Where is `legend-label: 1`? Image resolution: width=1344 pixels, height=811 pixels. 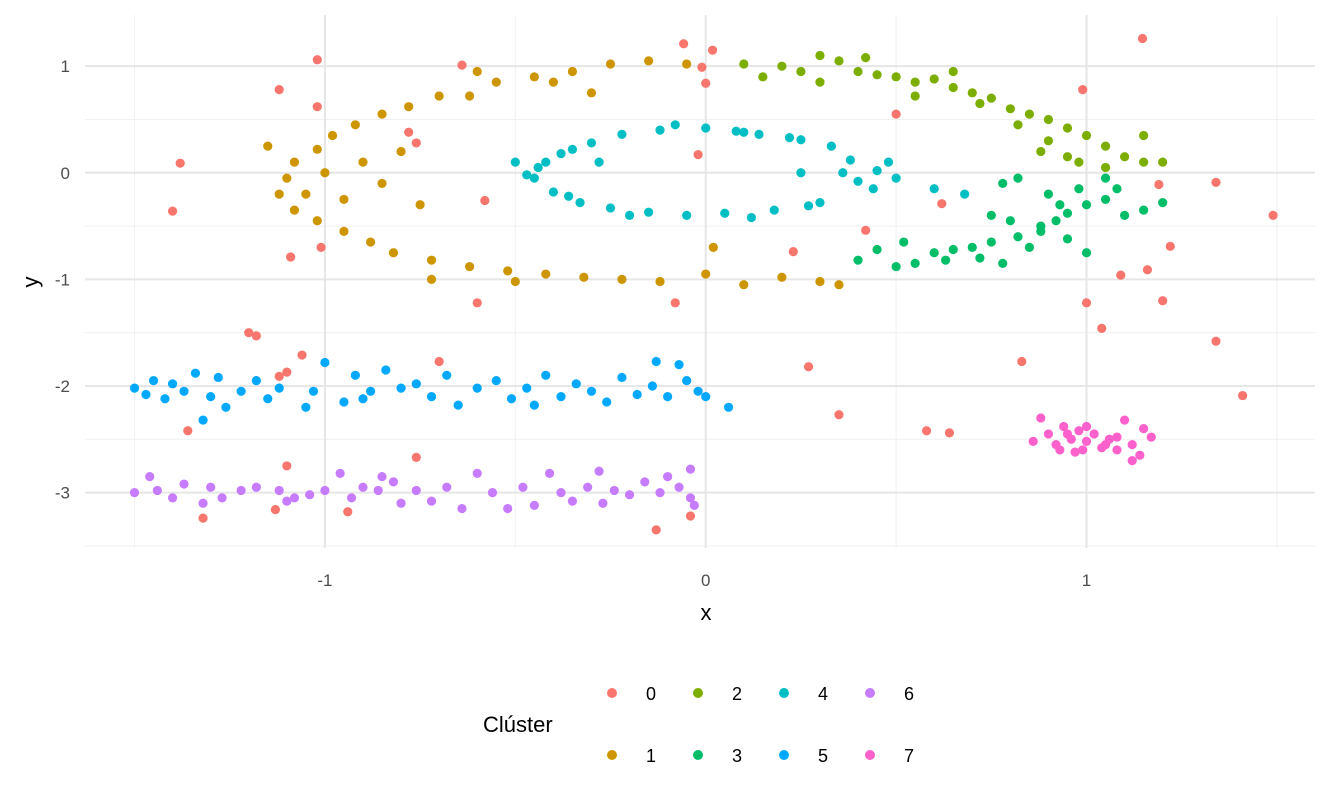 legend-label: 1 is located at coordinates (651, 756).